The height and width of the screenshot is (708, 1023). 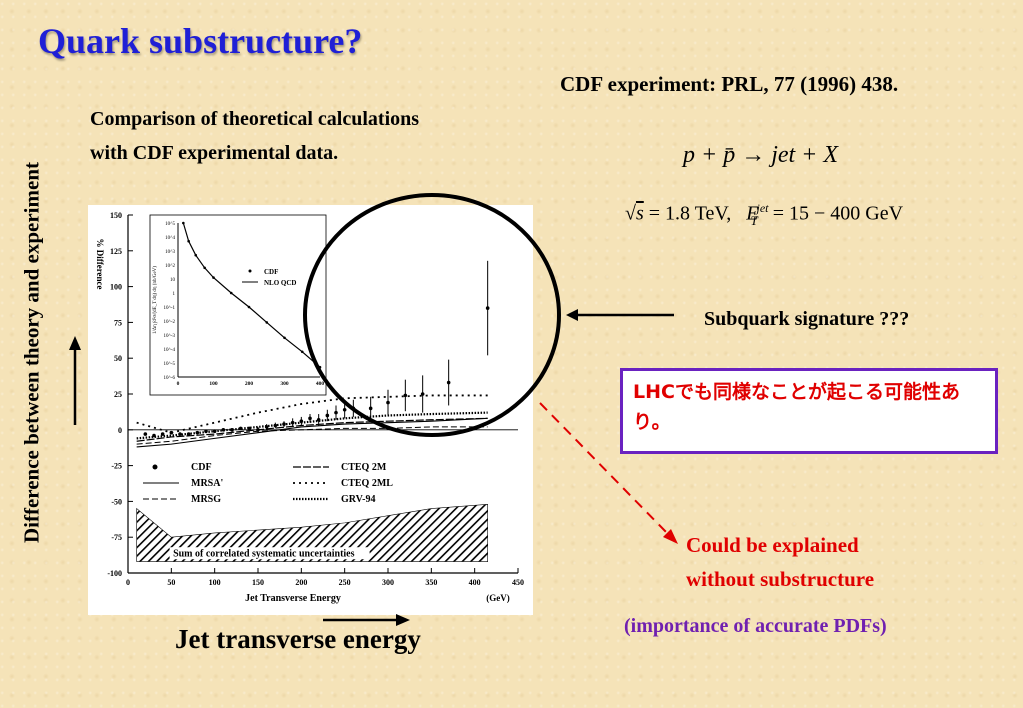 What do you see at coordinates (100, 263) in the screenshot?
I see `y-axis-label: % Difference` at bounding box center [100, 263].